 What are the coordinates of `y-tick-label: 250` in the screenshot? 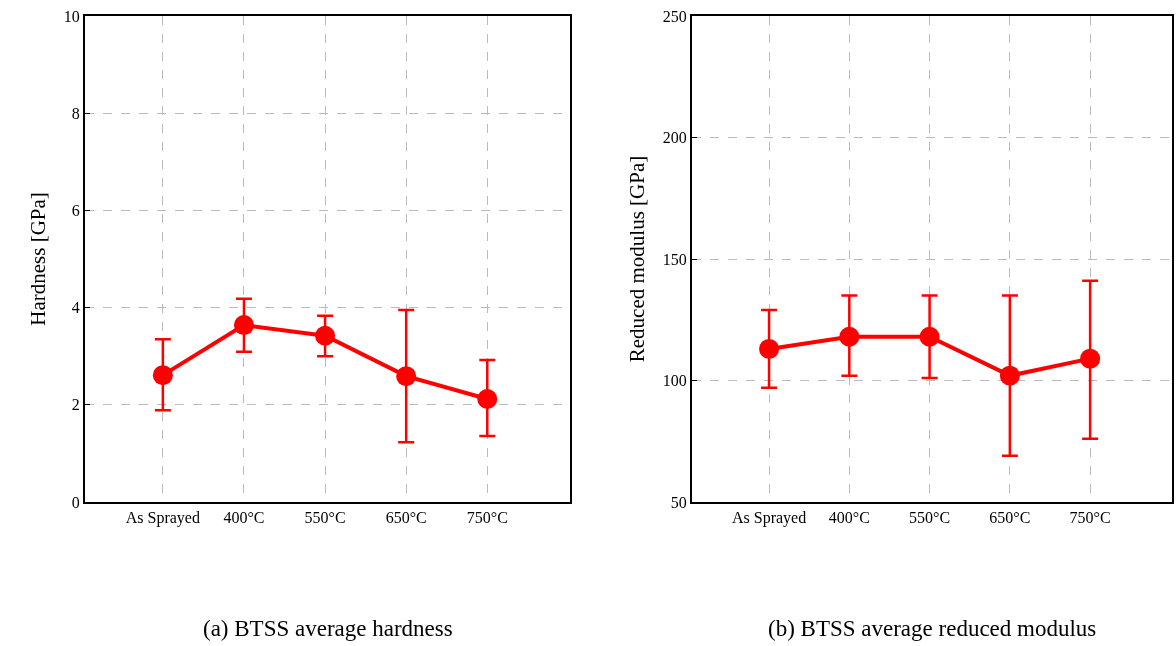 It's located at (674, 16).